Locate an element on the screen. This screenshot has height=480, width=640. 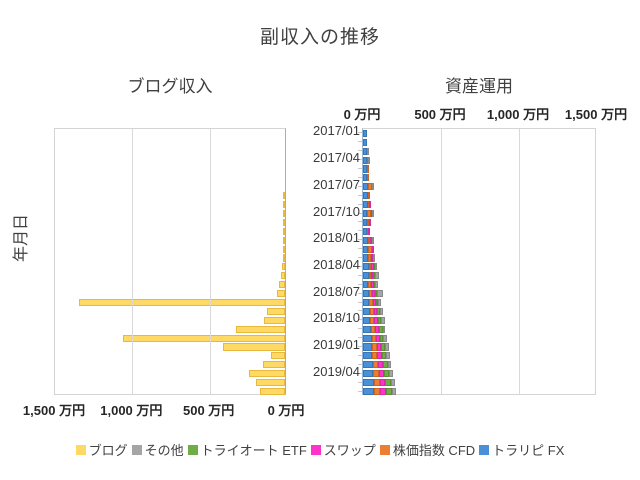
legend-item-4: 株価指数 CFD is located at coordinates (427, 449).